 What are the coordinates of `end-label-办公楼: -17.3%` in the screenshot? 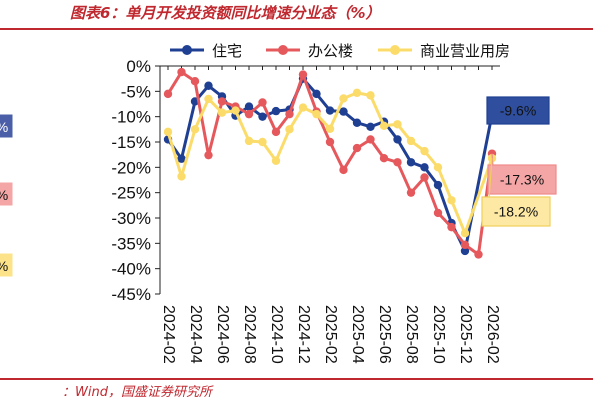 It's located at (522, 174).